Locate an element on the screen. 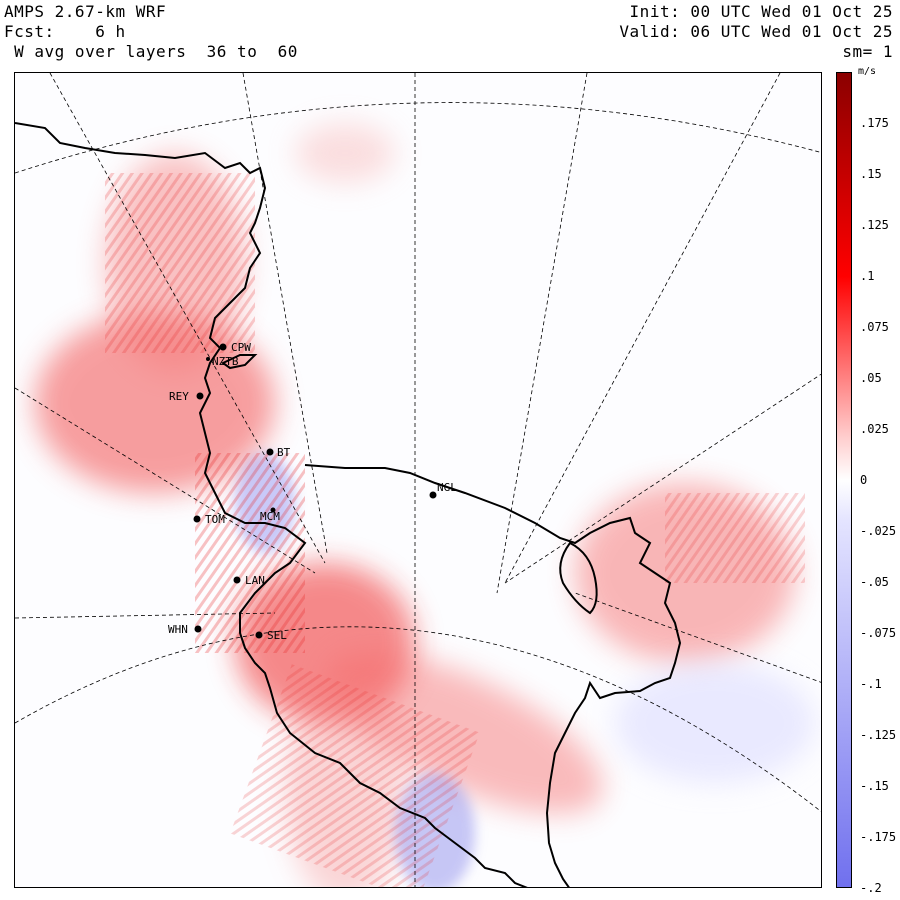  station-markers: CPW NZTB REY BT MCM NGL is located at coordinates (312, 491).